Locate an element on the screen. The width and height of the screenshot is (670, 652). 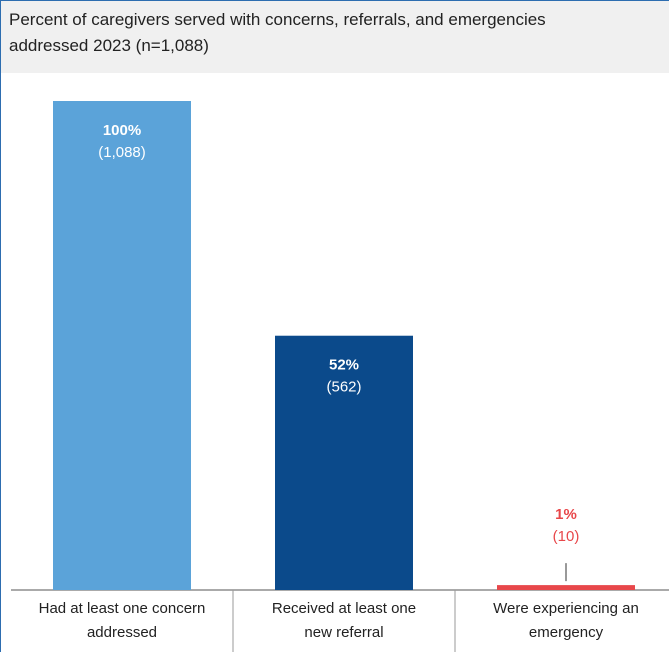
x-tick-label: Received at least one is located at coordinates (344, 608).